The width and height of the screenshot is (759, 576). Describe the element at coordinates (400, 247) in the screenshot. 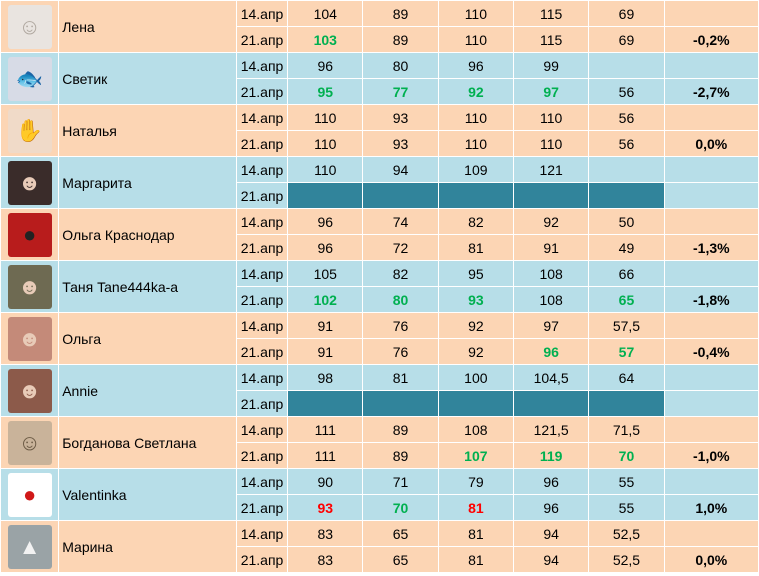

I see `measurement-value: 72` at that location.